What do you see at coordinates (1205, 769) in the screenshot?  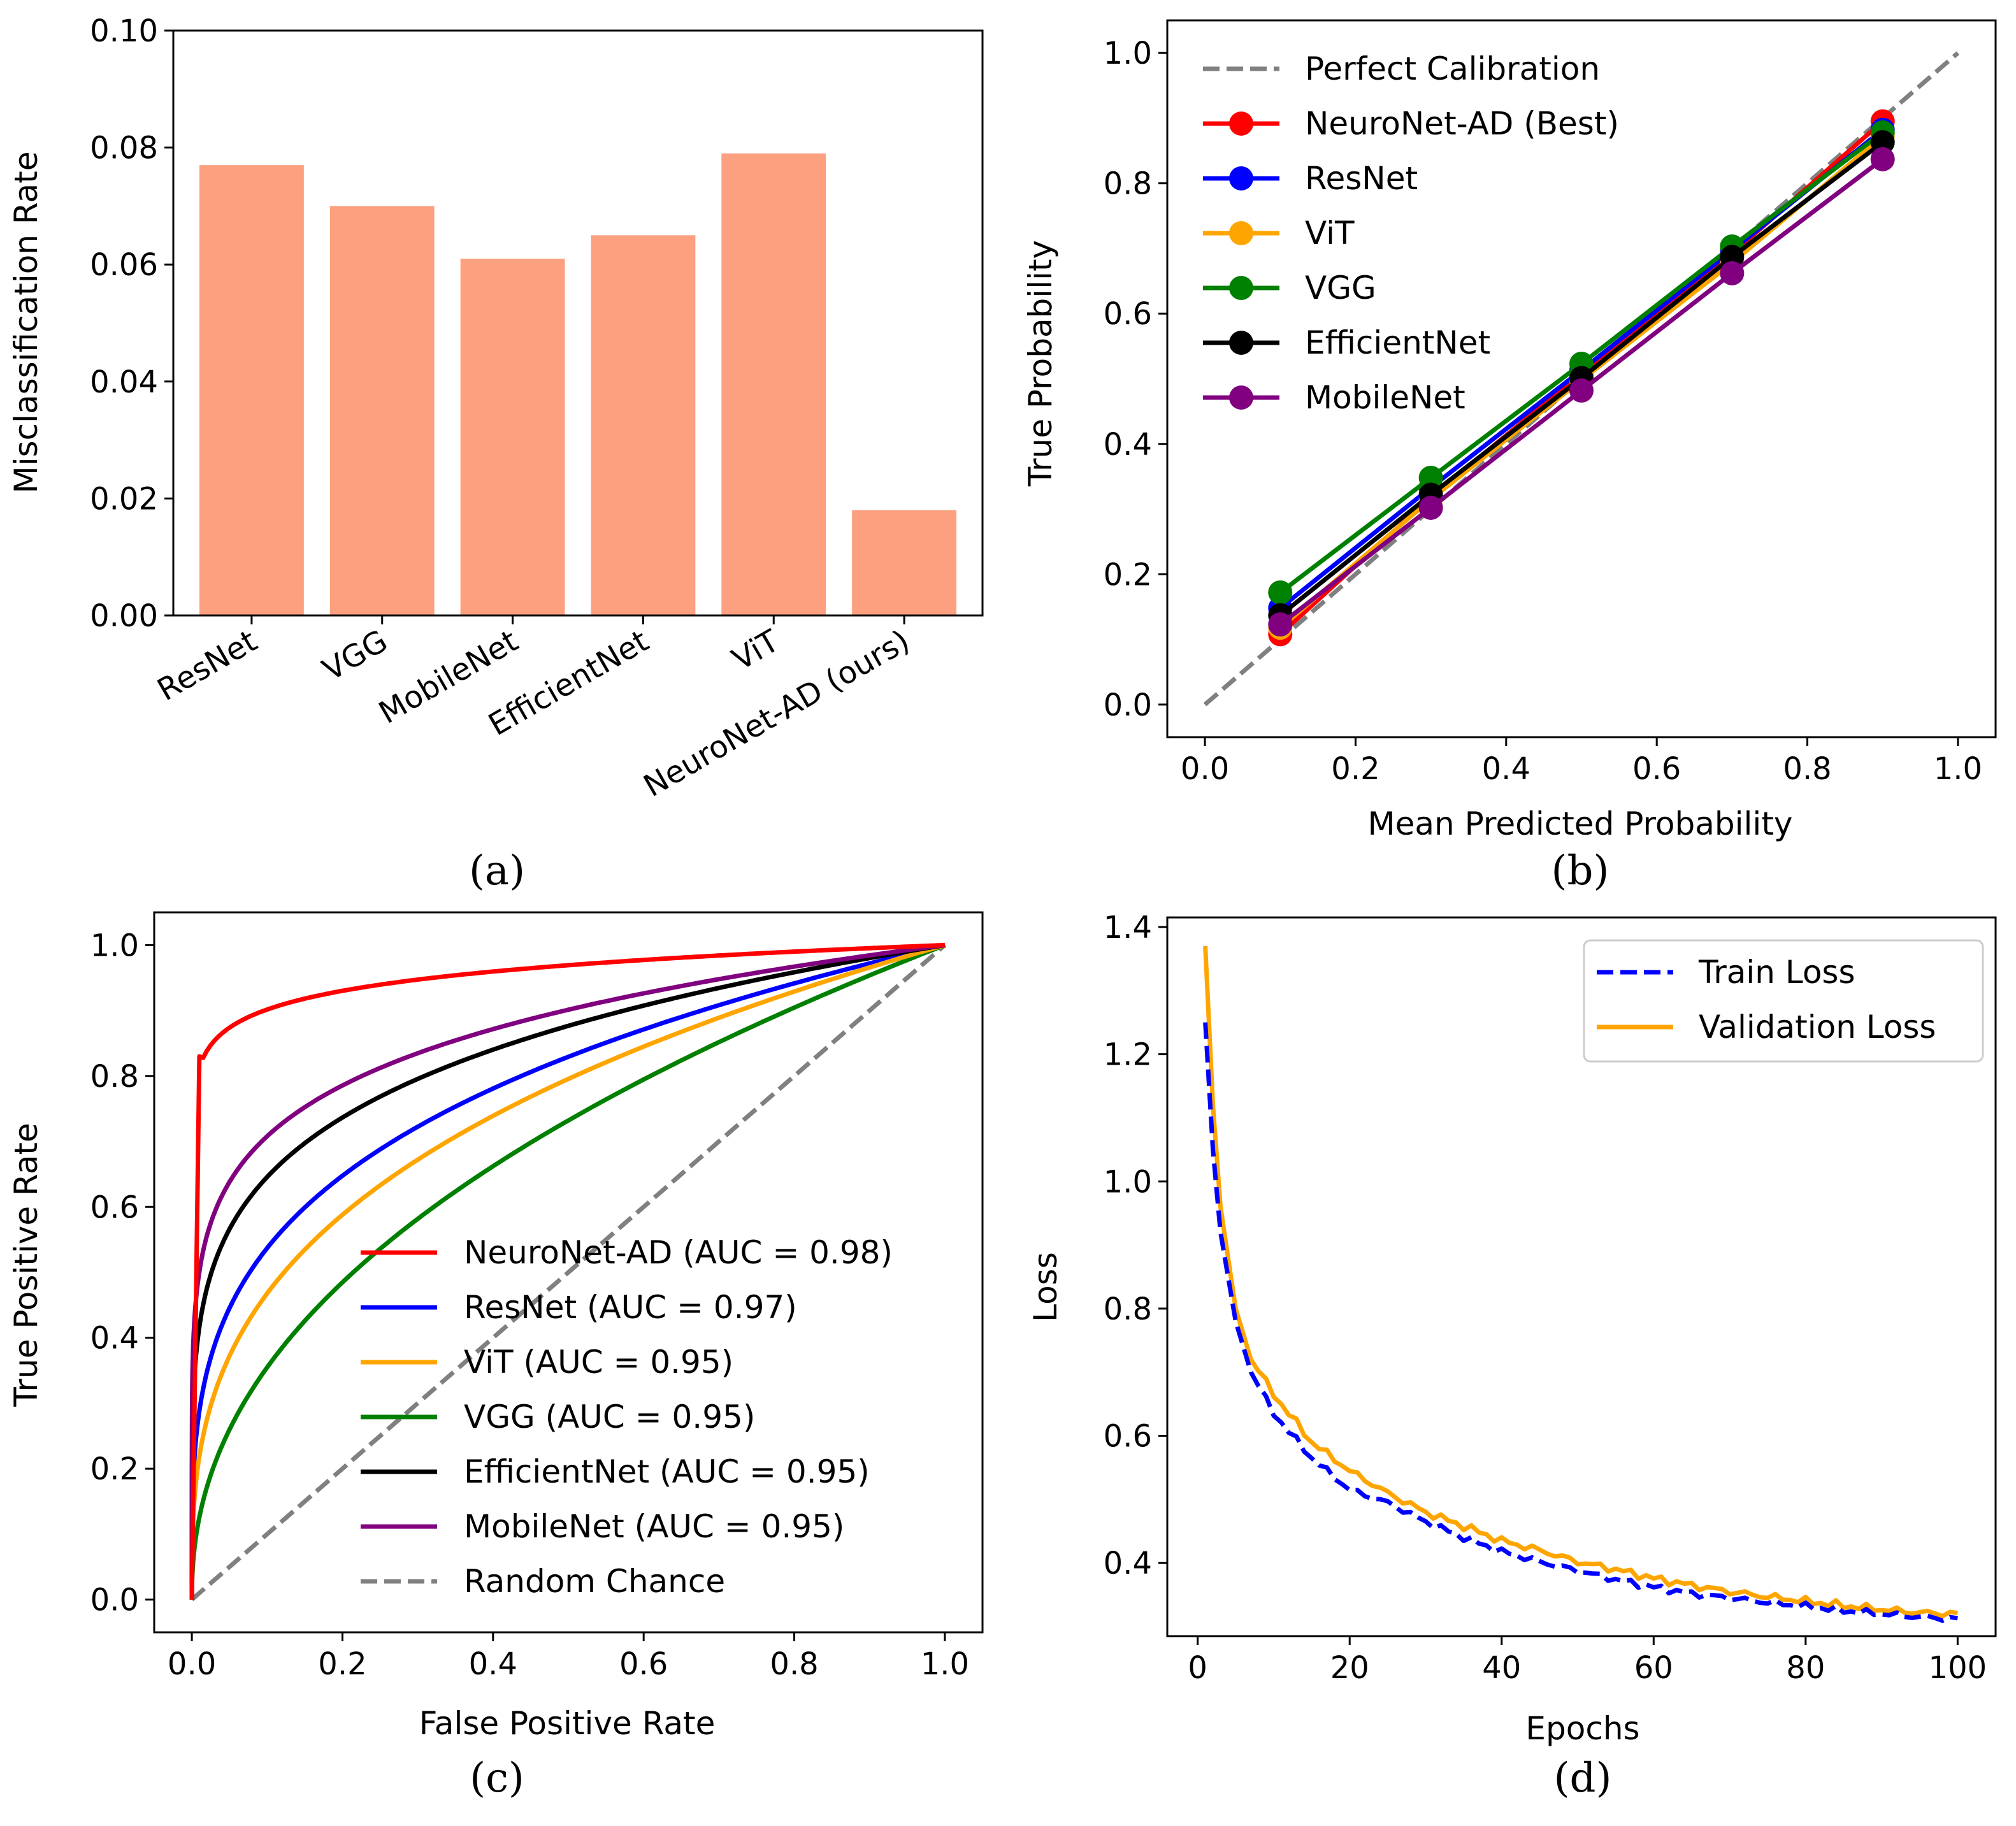 I see `panel-b-x-tick-label: 0.0` at bounding box center [1205, 769].